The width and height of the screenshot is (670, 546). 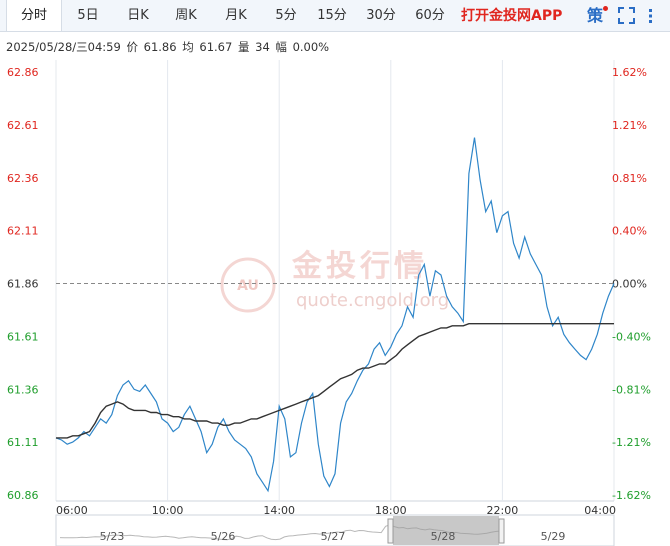 I want to click on y-tick-label-left: 62.61, so click(x=23, y=125).